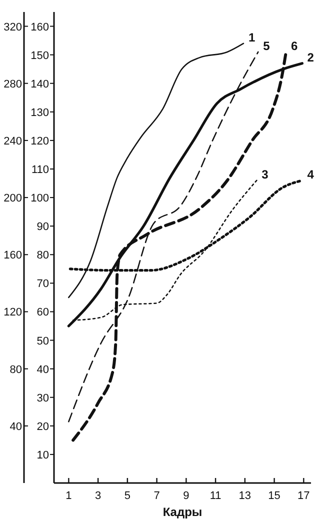 The height and width of the screenshot is (521, 322). What do you see at coordinates (294, 45) in the screenshot?
I see `series-label: 6` at bounding box center [294, 45].